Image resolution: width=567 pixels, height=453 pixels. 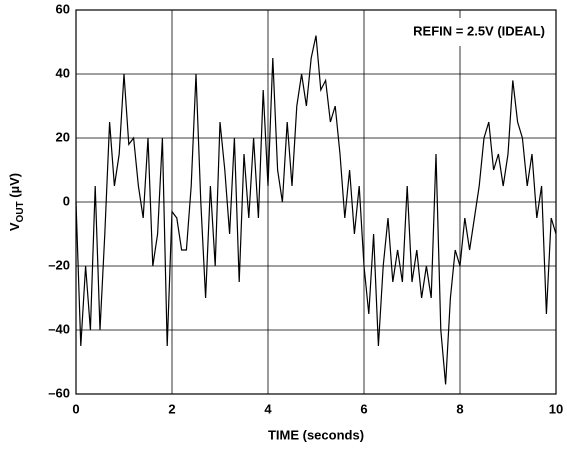 What do you see at coordinates (66, 200) in the screenshot?
I see `y-tick-label: 0` at bounding box center [66, 200].